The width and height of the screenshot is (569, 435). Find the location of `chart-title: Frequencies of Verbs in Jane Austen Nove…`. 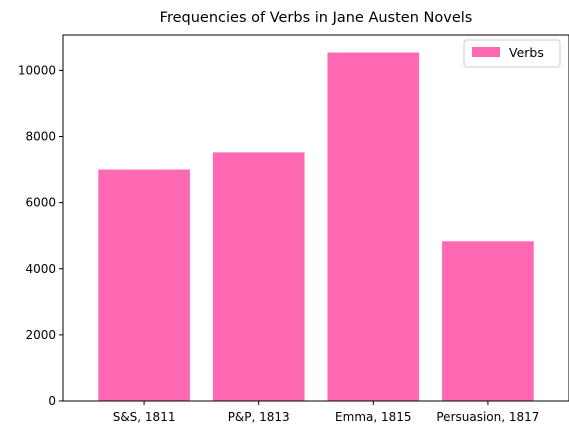

chart-title: Frequencies of Verbs in Jane Austen Nove… is located at coordinates (316, 18).